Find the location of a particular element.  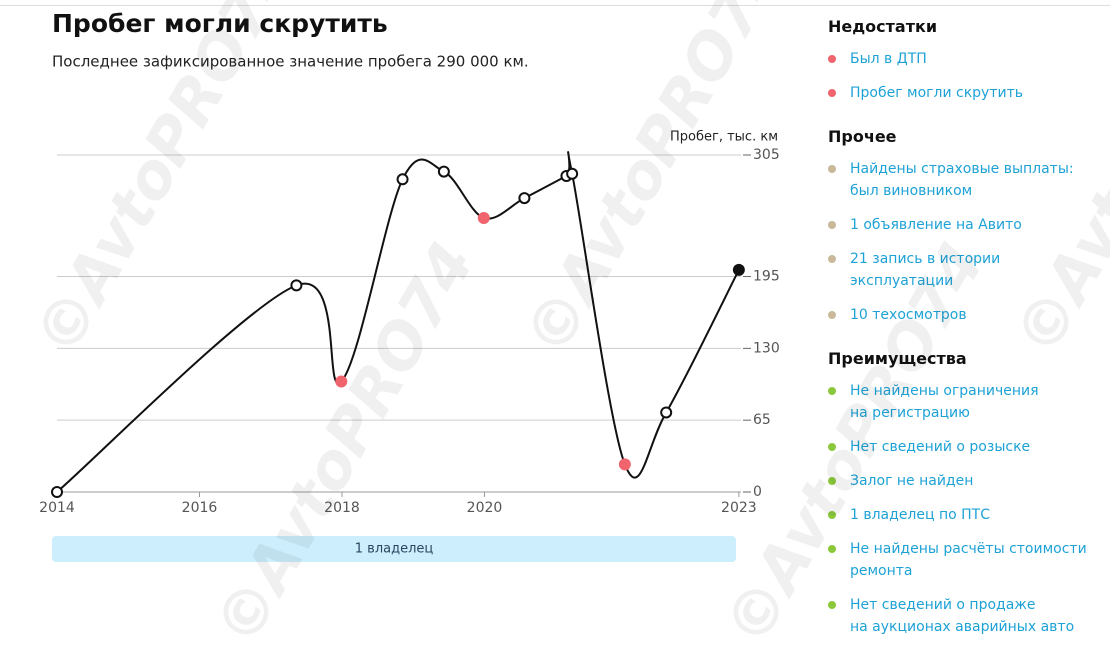

y-axis-label: Пробег, тыс. км is located at coordinates (724, 137).